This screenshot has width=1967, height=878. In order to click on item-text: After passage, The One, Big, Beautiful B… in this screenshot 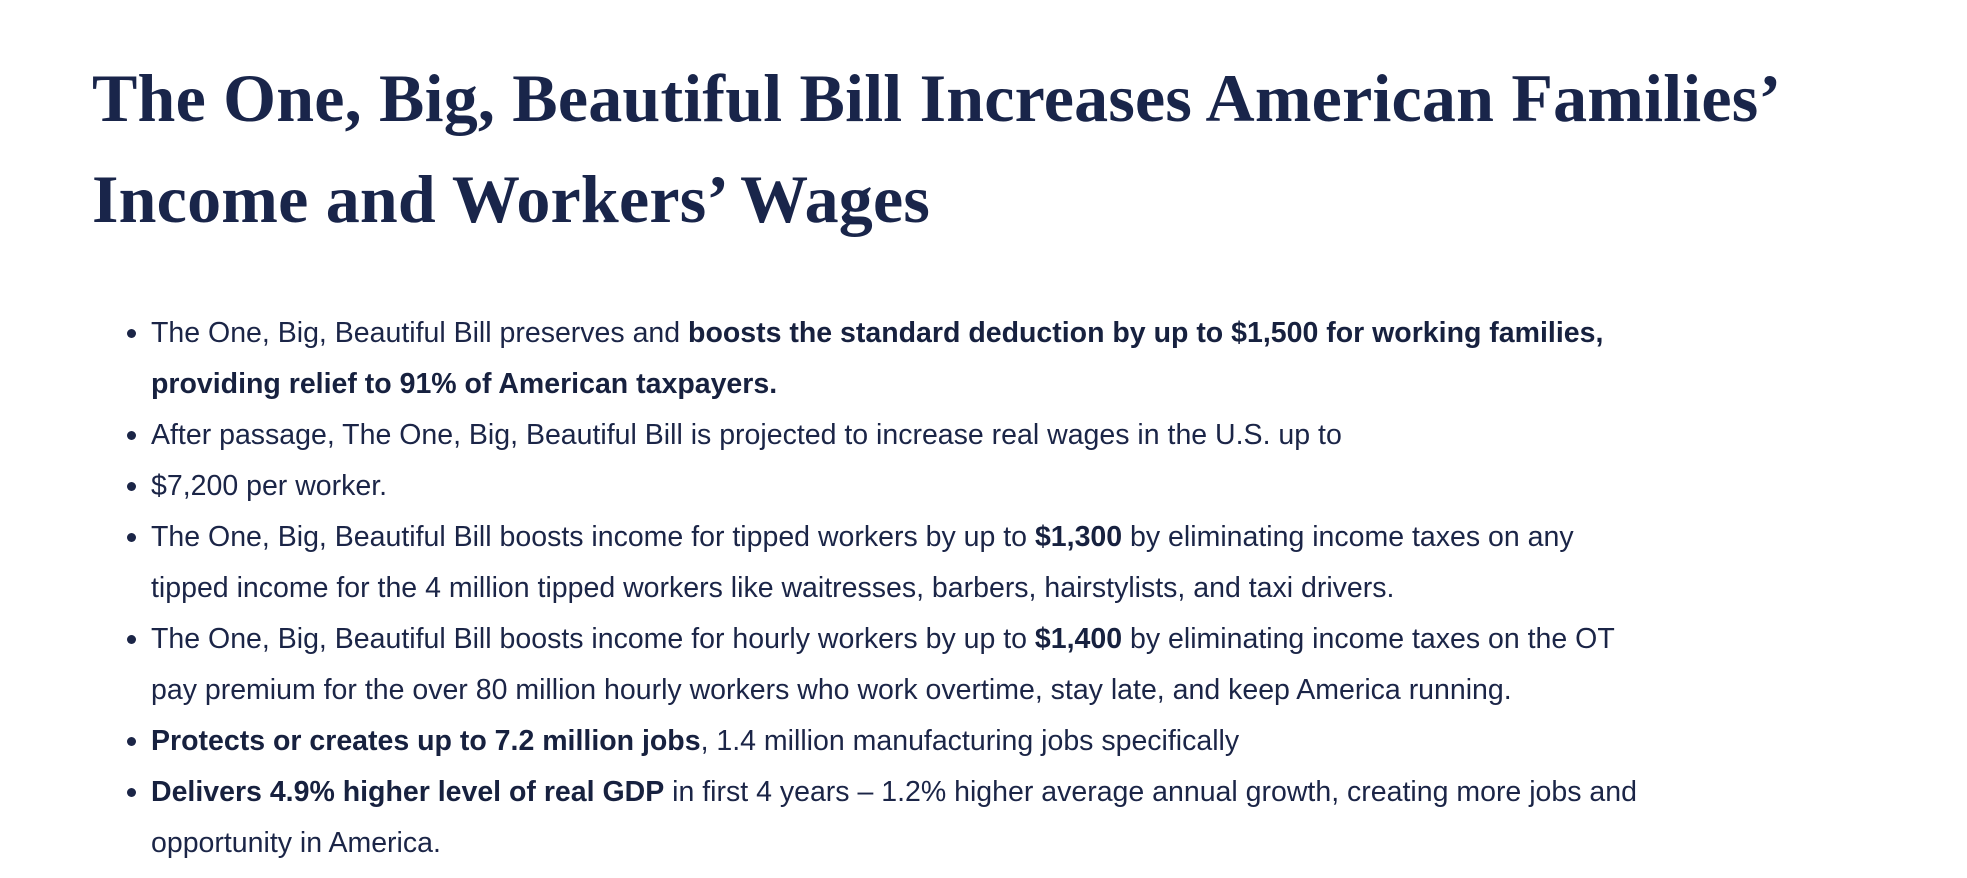, I will do `click(746, 435)`.